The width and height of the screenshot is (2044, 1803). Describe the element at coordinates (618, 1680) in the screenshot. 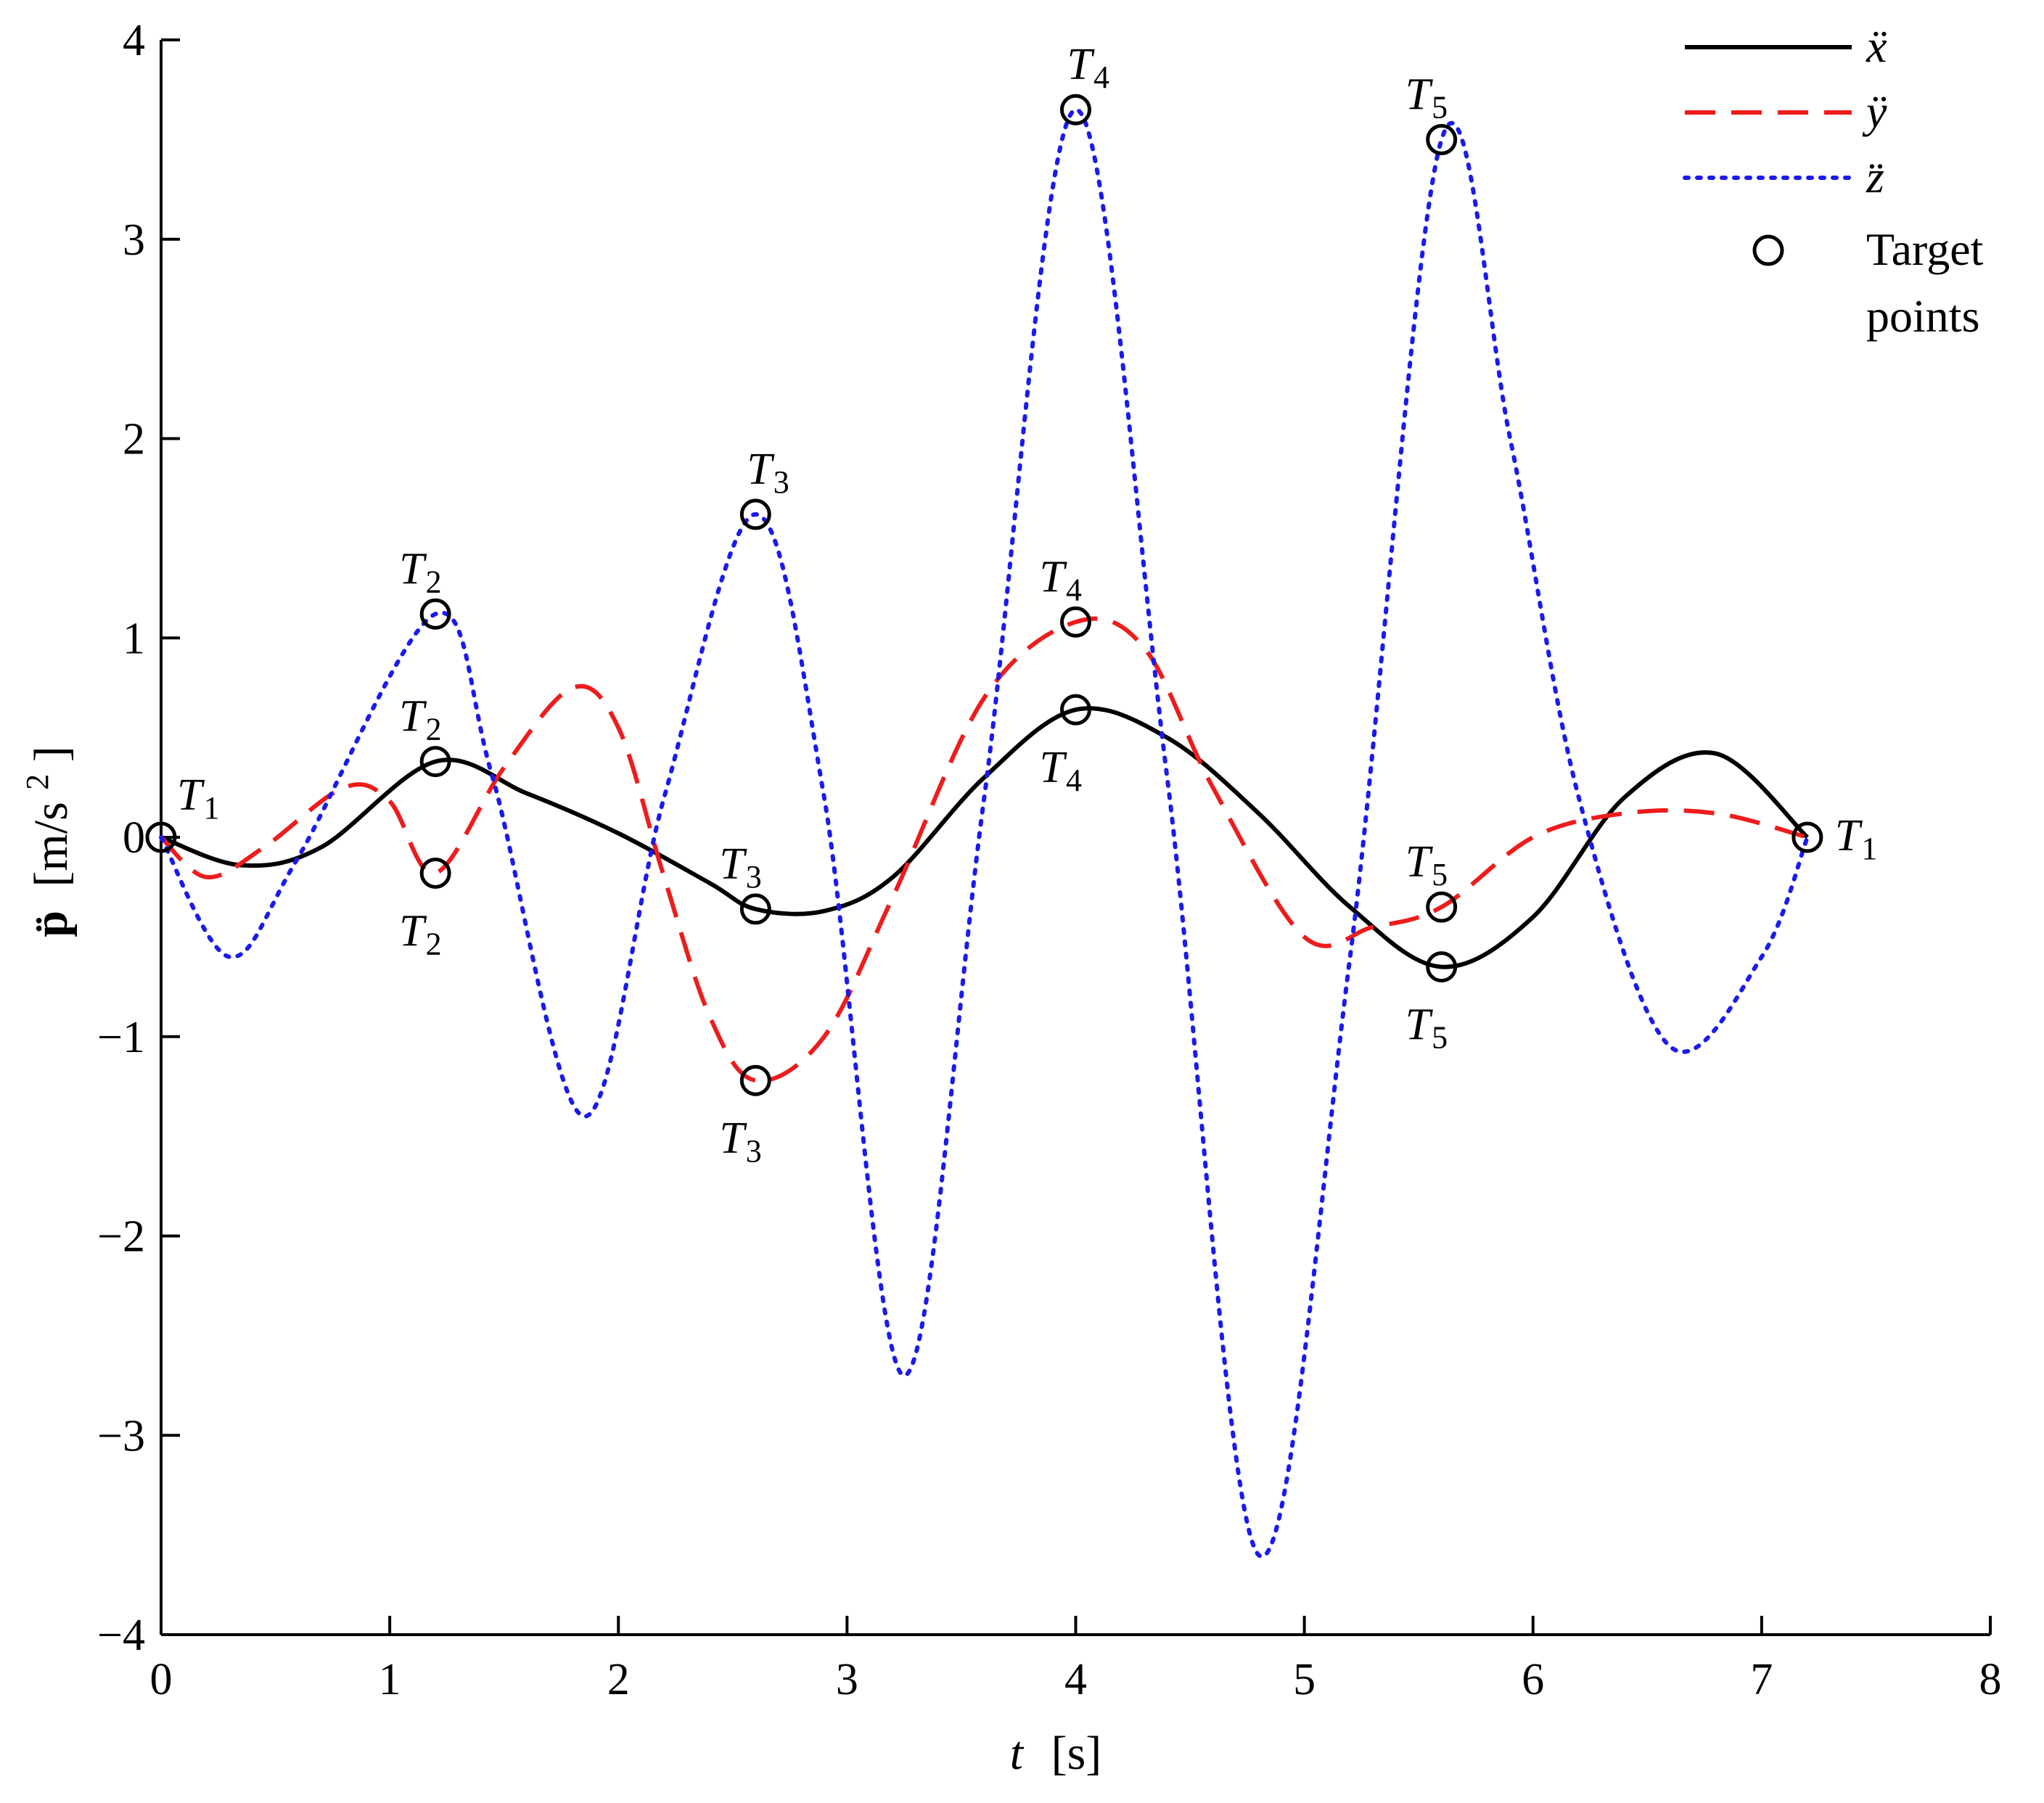

I see `x-tick-label: 2` at that location.